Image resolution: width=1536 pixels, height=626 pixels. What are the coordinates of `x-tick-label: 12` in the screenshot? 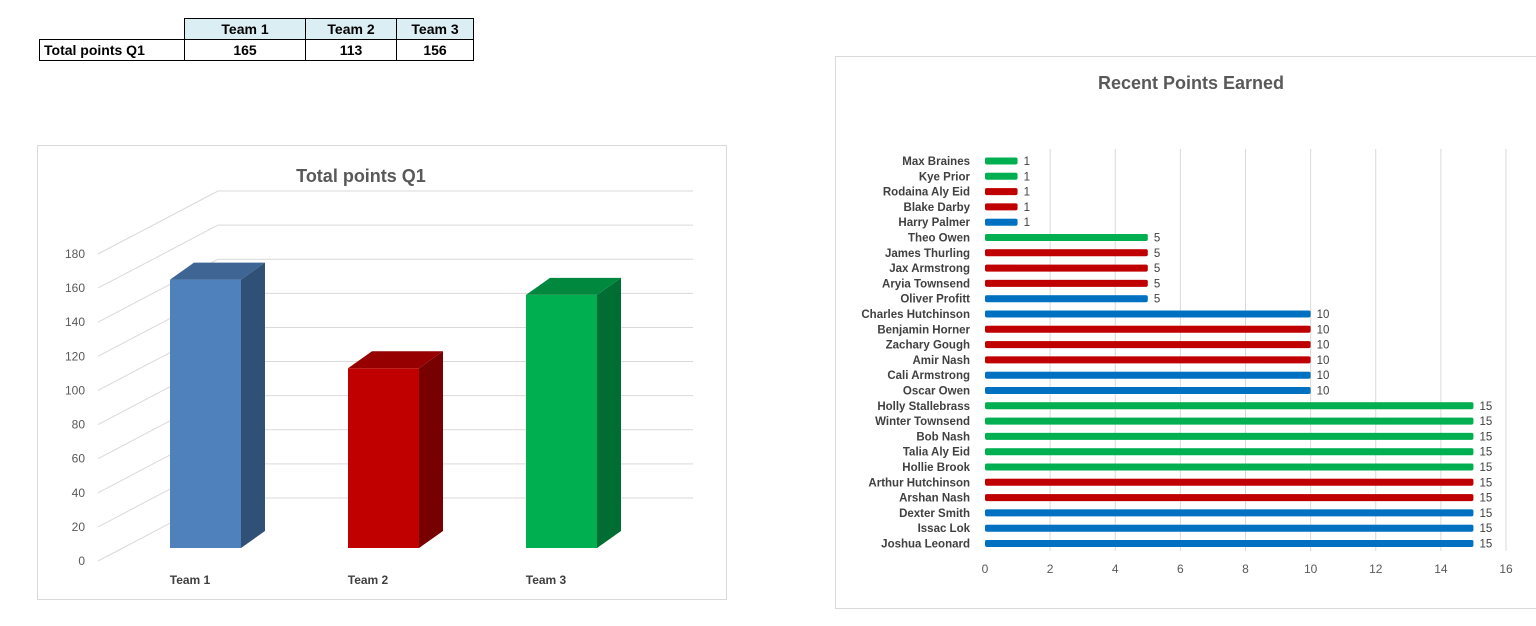 It's located at (1376, 569).